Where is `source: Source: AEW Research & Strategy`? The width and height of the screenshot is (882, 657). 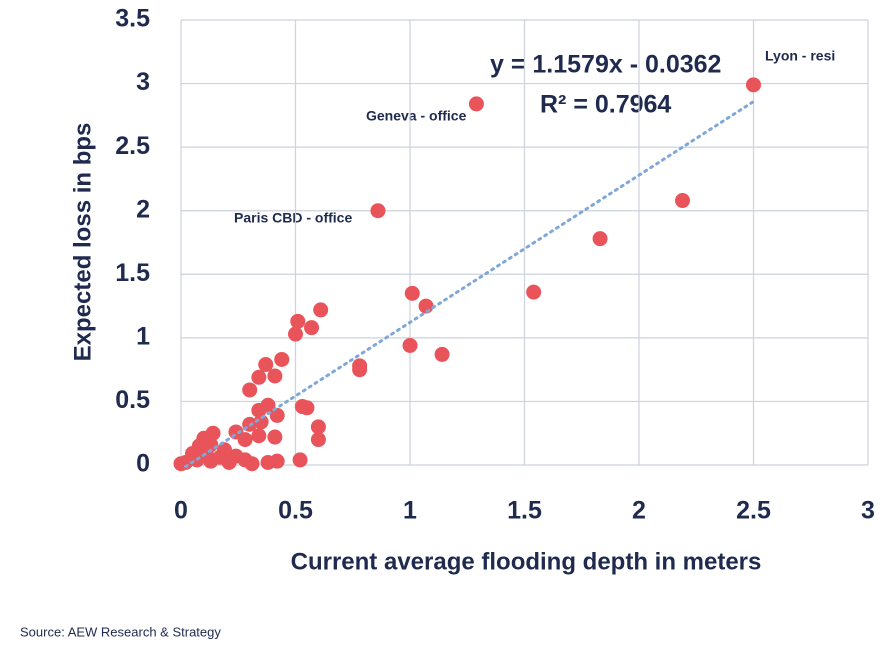 source: Source: AEW Research & Strategy is located at coordinates (120, 631).